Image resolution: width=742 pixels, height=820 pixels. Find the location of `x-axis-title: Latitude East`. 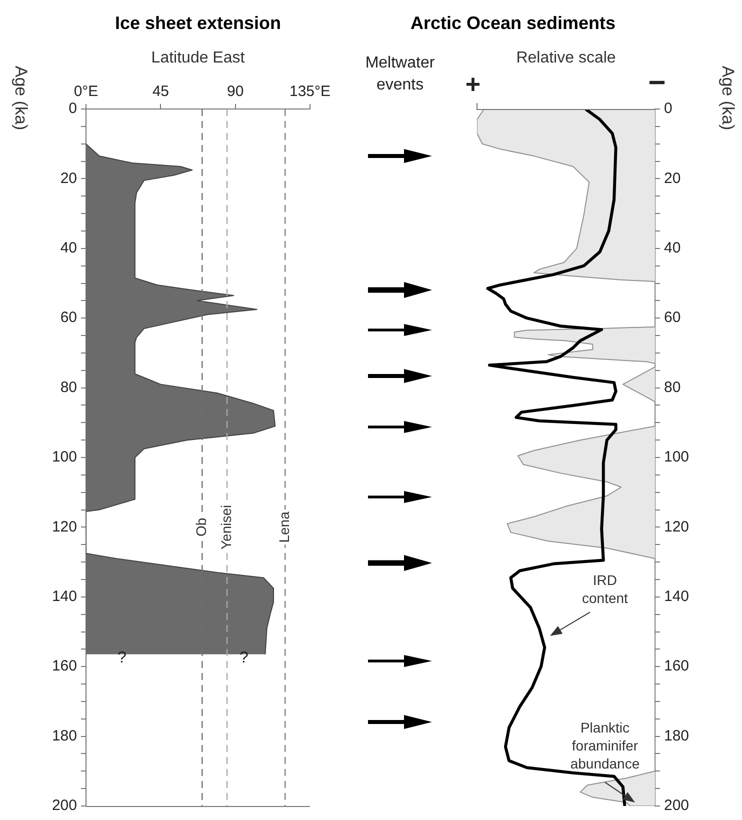

x-axis-title: Latitude East is located at coordinates (198, 57).